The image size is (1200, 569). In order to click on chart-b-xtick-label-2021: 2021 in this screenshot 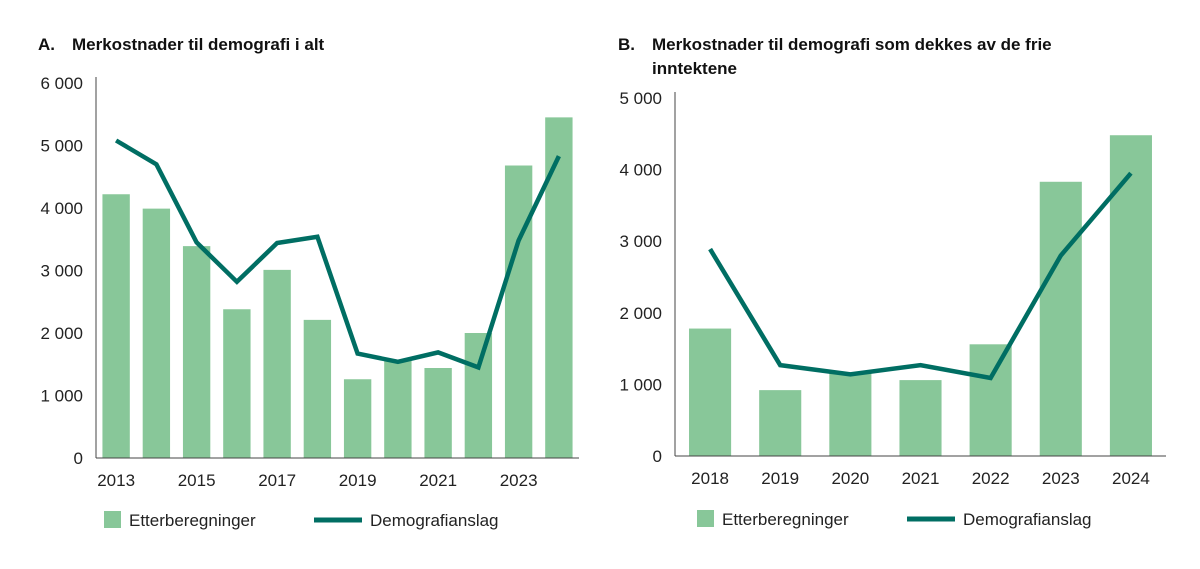, I will do `click(921, 478)`.